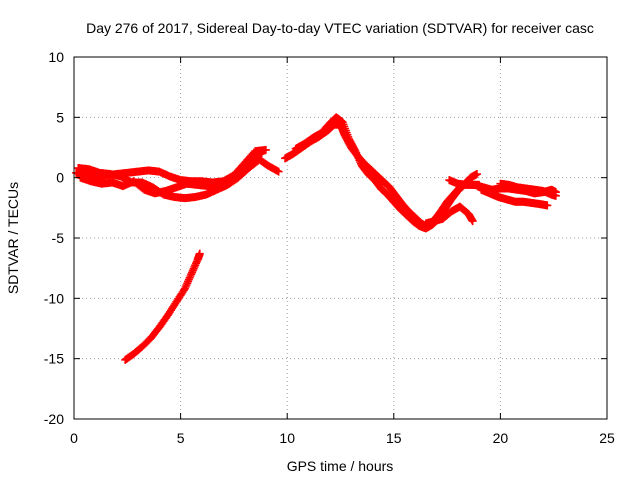  I want to click on y-tick-label: 5, so click(60, 117).